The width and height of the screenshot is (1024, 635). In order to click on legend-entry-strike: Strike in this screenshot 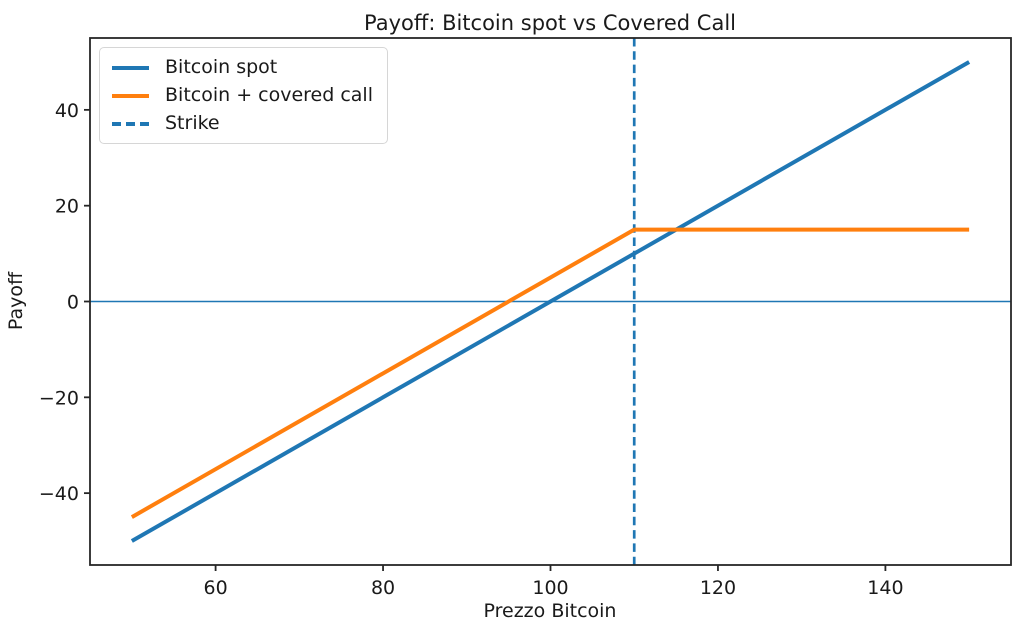, I will do `click(242, 123)`.